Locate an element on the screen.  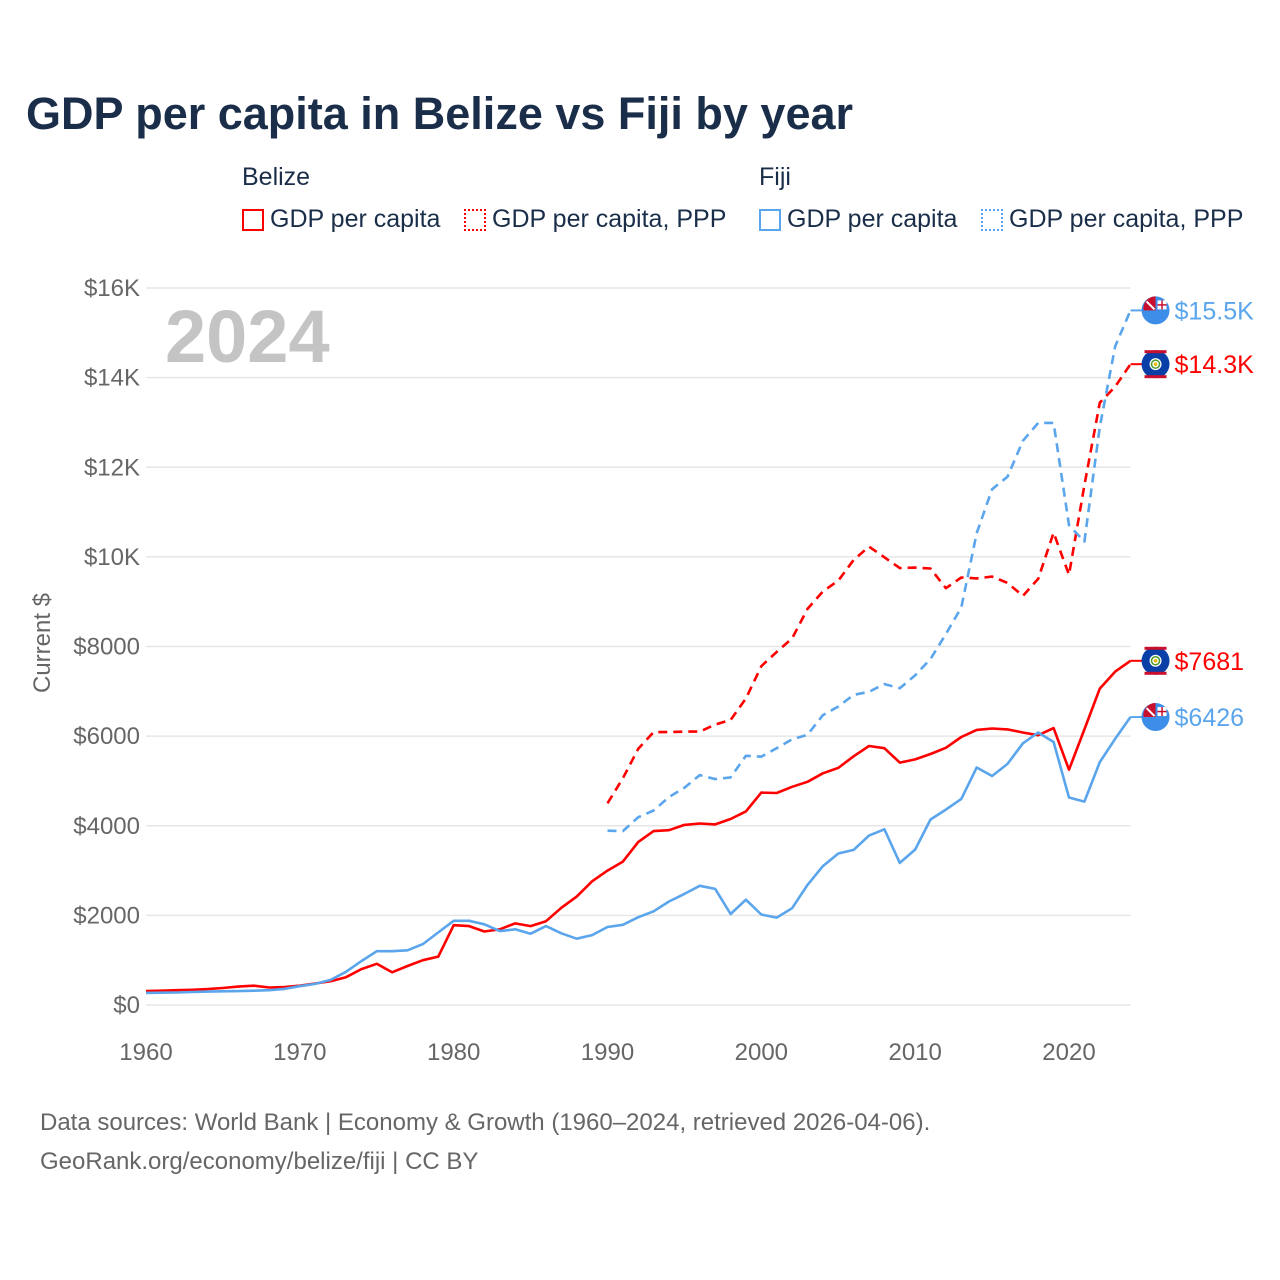
footer-attribution: GeoRank.org/economy/belize/fiji | CC BY is located at coordinates (259, 1161).